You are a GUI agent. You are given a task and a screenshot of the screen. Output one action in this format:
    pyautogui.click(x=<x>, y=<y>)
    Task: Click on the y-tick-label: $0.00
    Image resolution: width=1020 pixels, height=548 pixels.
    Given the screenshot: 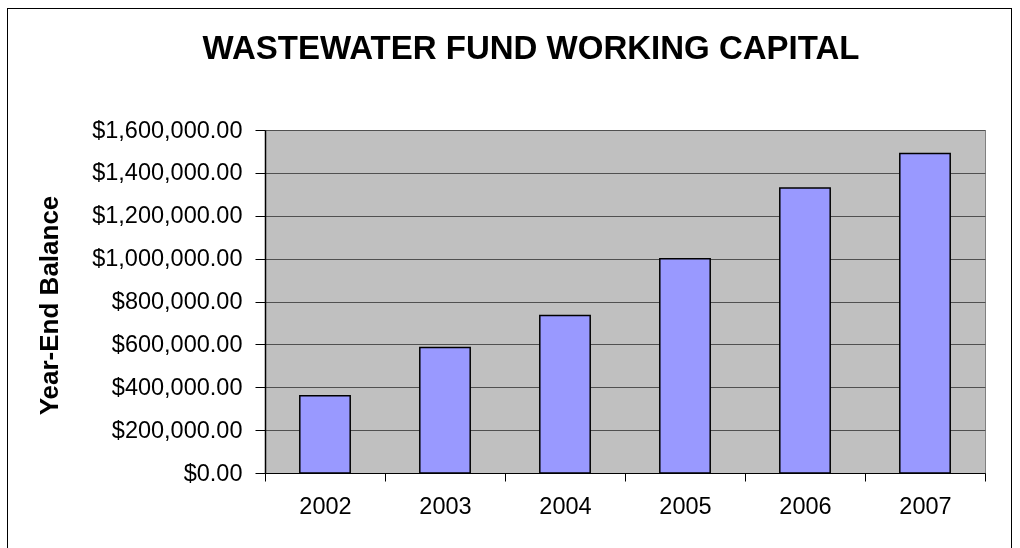 What is the action you would take?
    pyautogui.click(x=213, y=472)
    